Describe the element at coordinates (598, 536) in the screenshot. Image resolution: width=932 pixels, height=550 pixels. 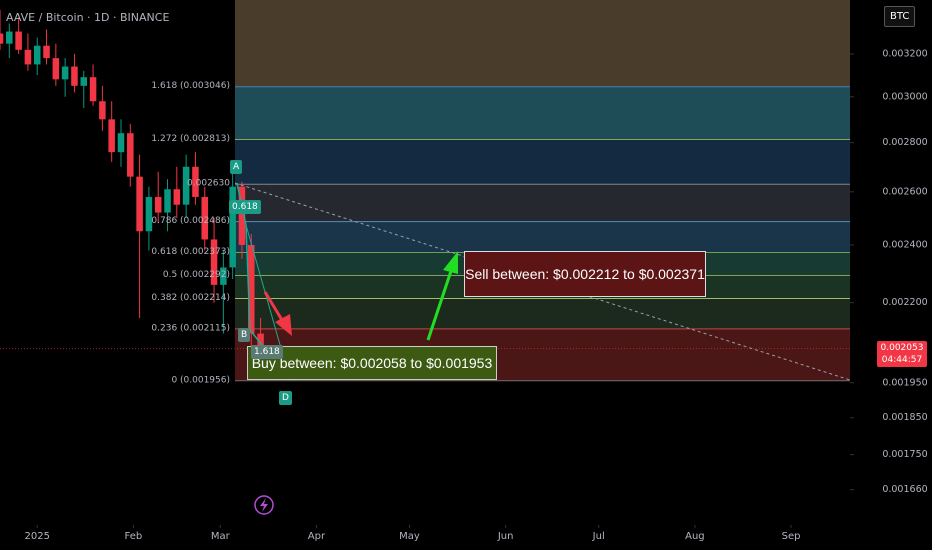
I see `x-tick-label: Jul` at that location.